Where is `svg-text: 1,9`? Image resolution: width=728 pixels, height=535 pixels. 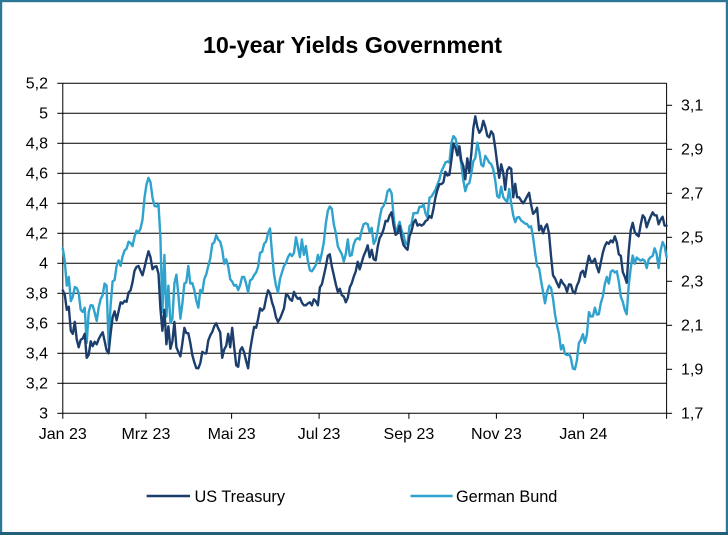 svg-text: 1,9 is located at coordinates (692, 369).